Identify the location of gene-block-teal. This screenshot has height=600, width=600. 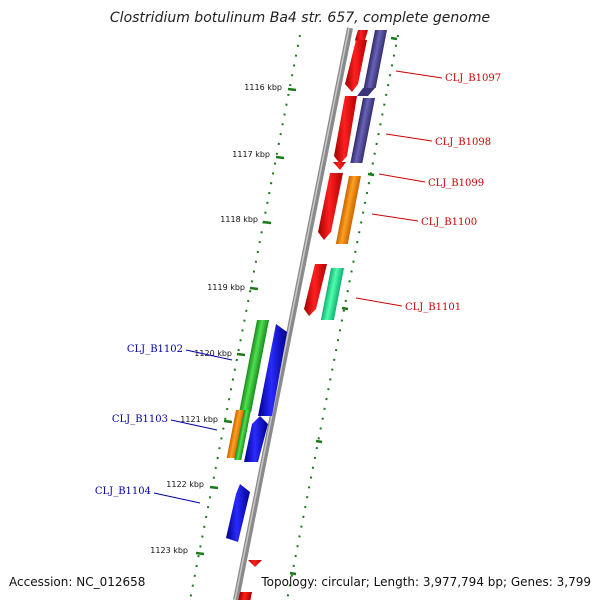
(332, 294).